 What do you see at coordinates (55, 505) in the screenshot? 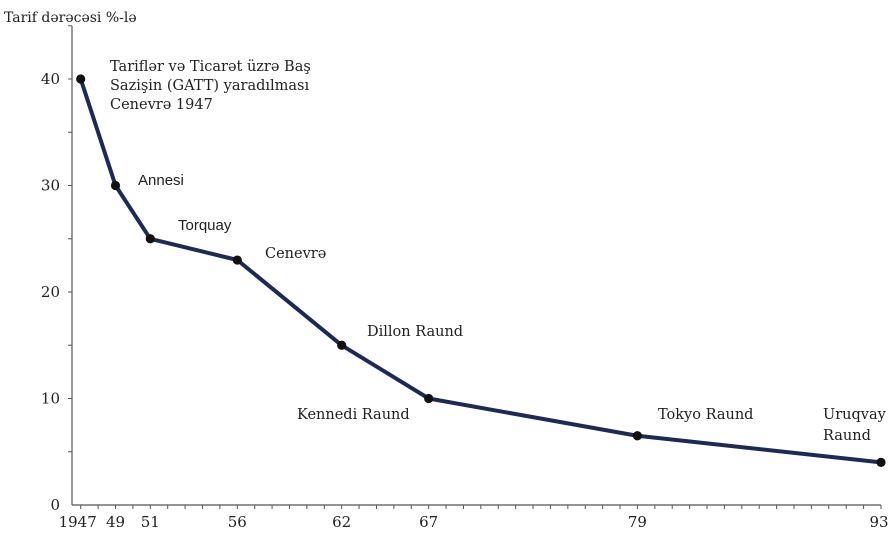
I see `y-tick-label: 0` at bounding box center [55, 505].